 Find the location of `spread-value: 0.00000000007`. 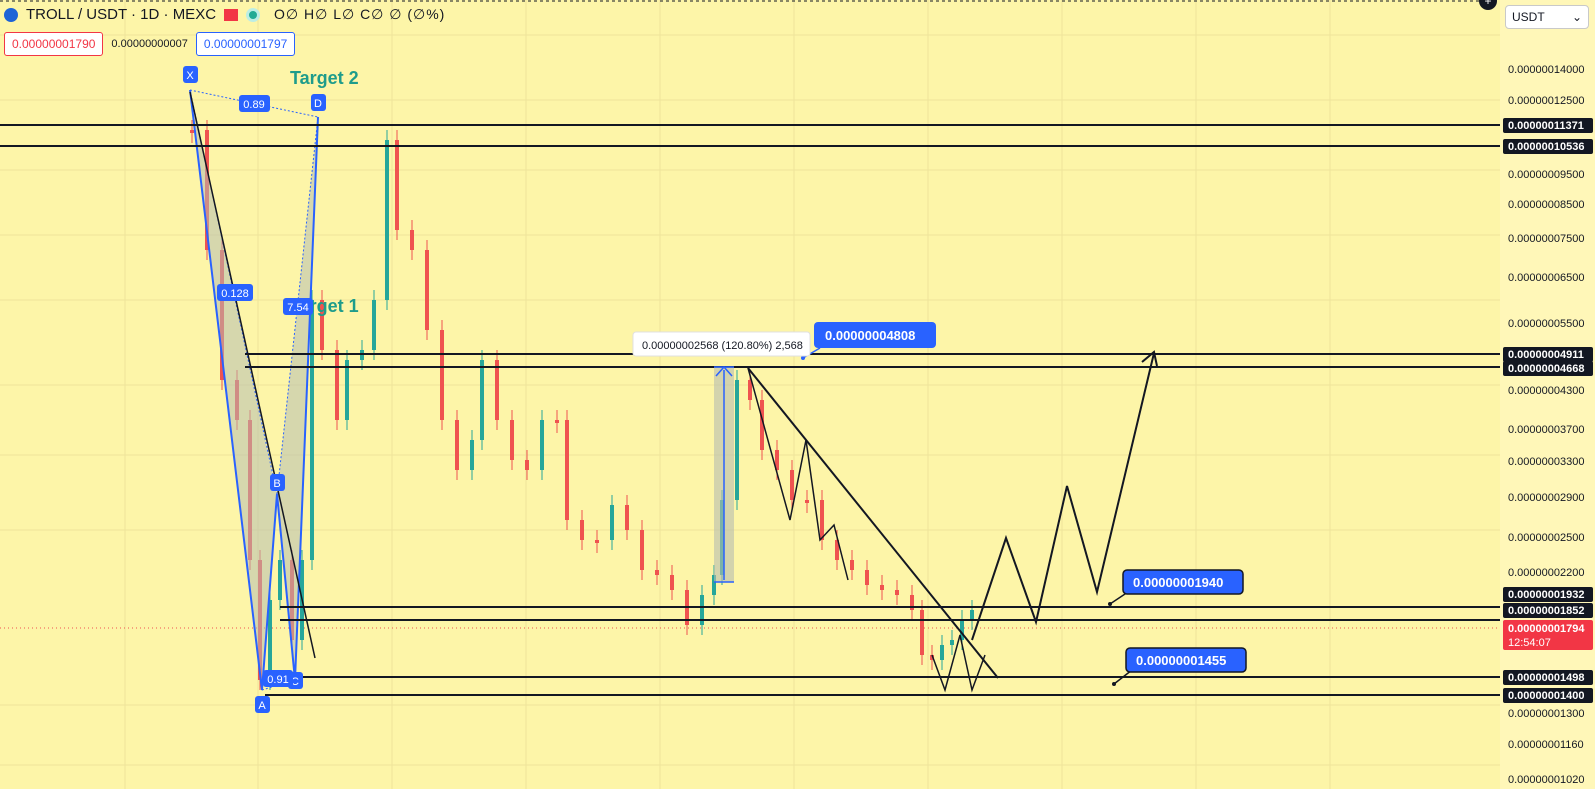

spread-value: 0.00000000007 is located at coordinates (149, 44).